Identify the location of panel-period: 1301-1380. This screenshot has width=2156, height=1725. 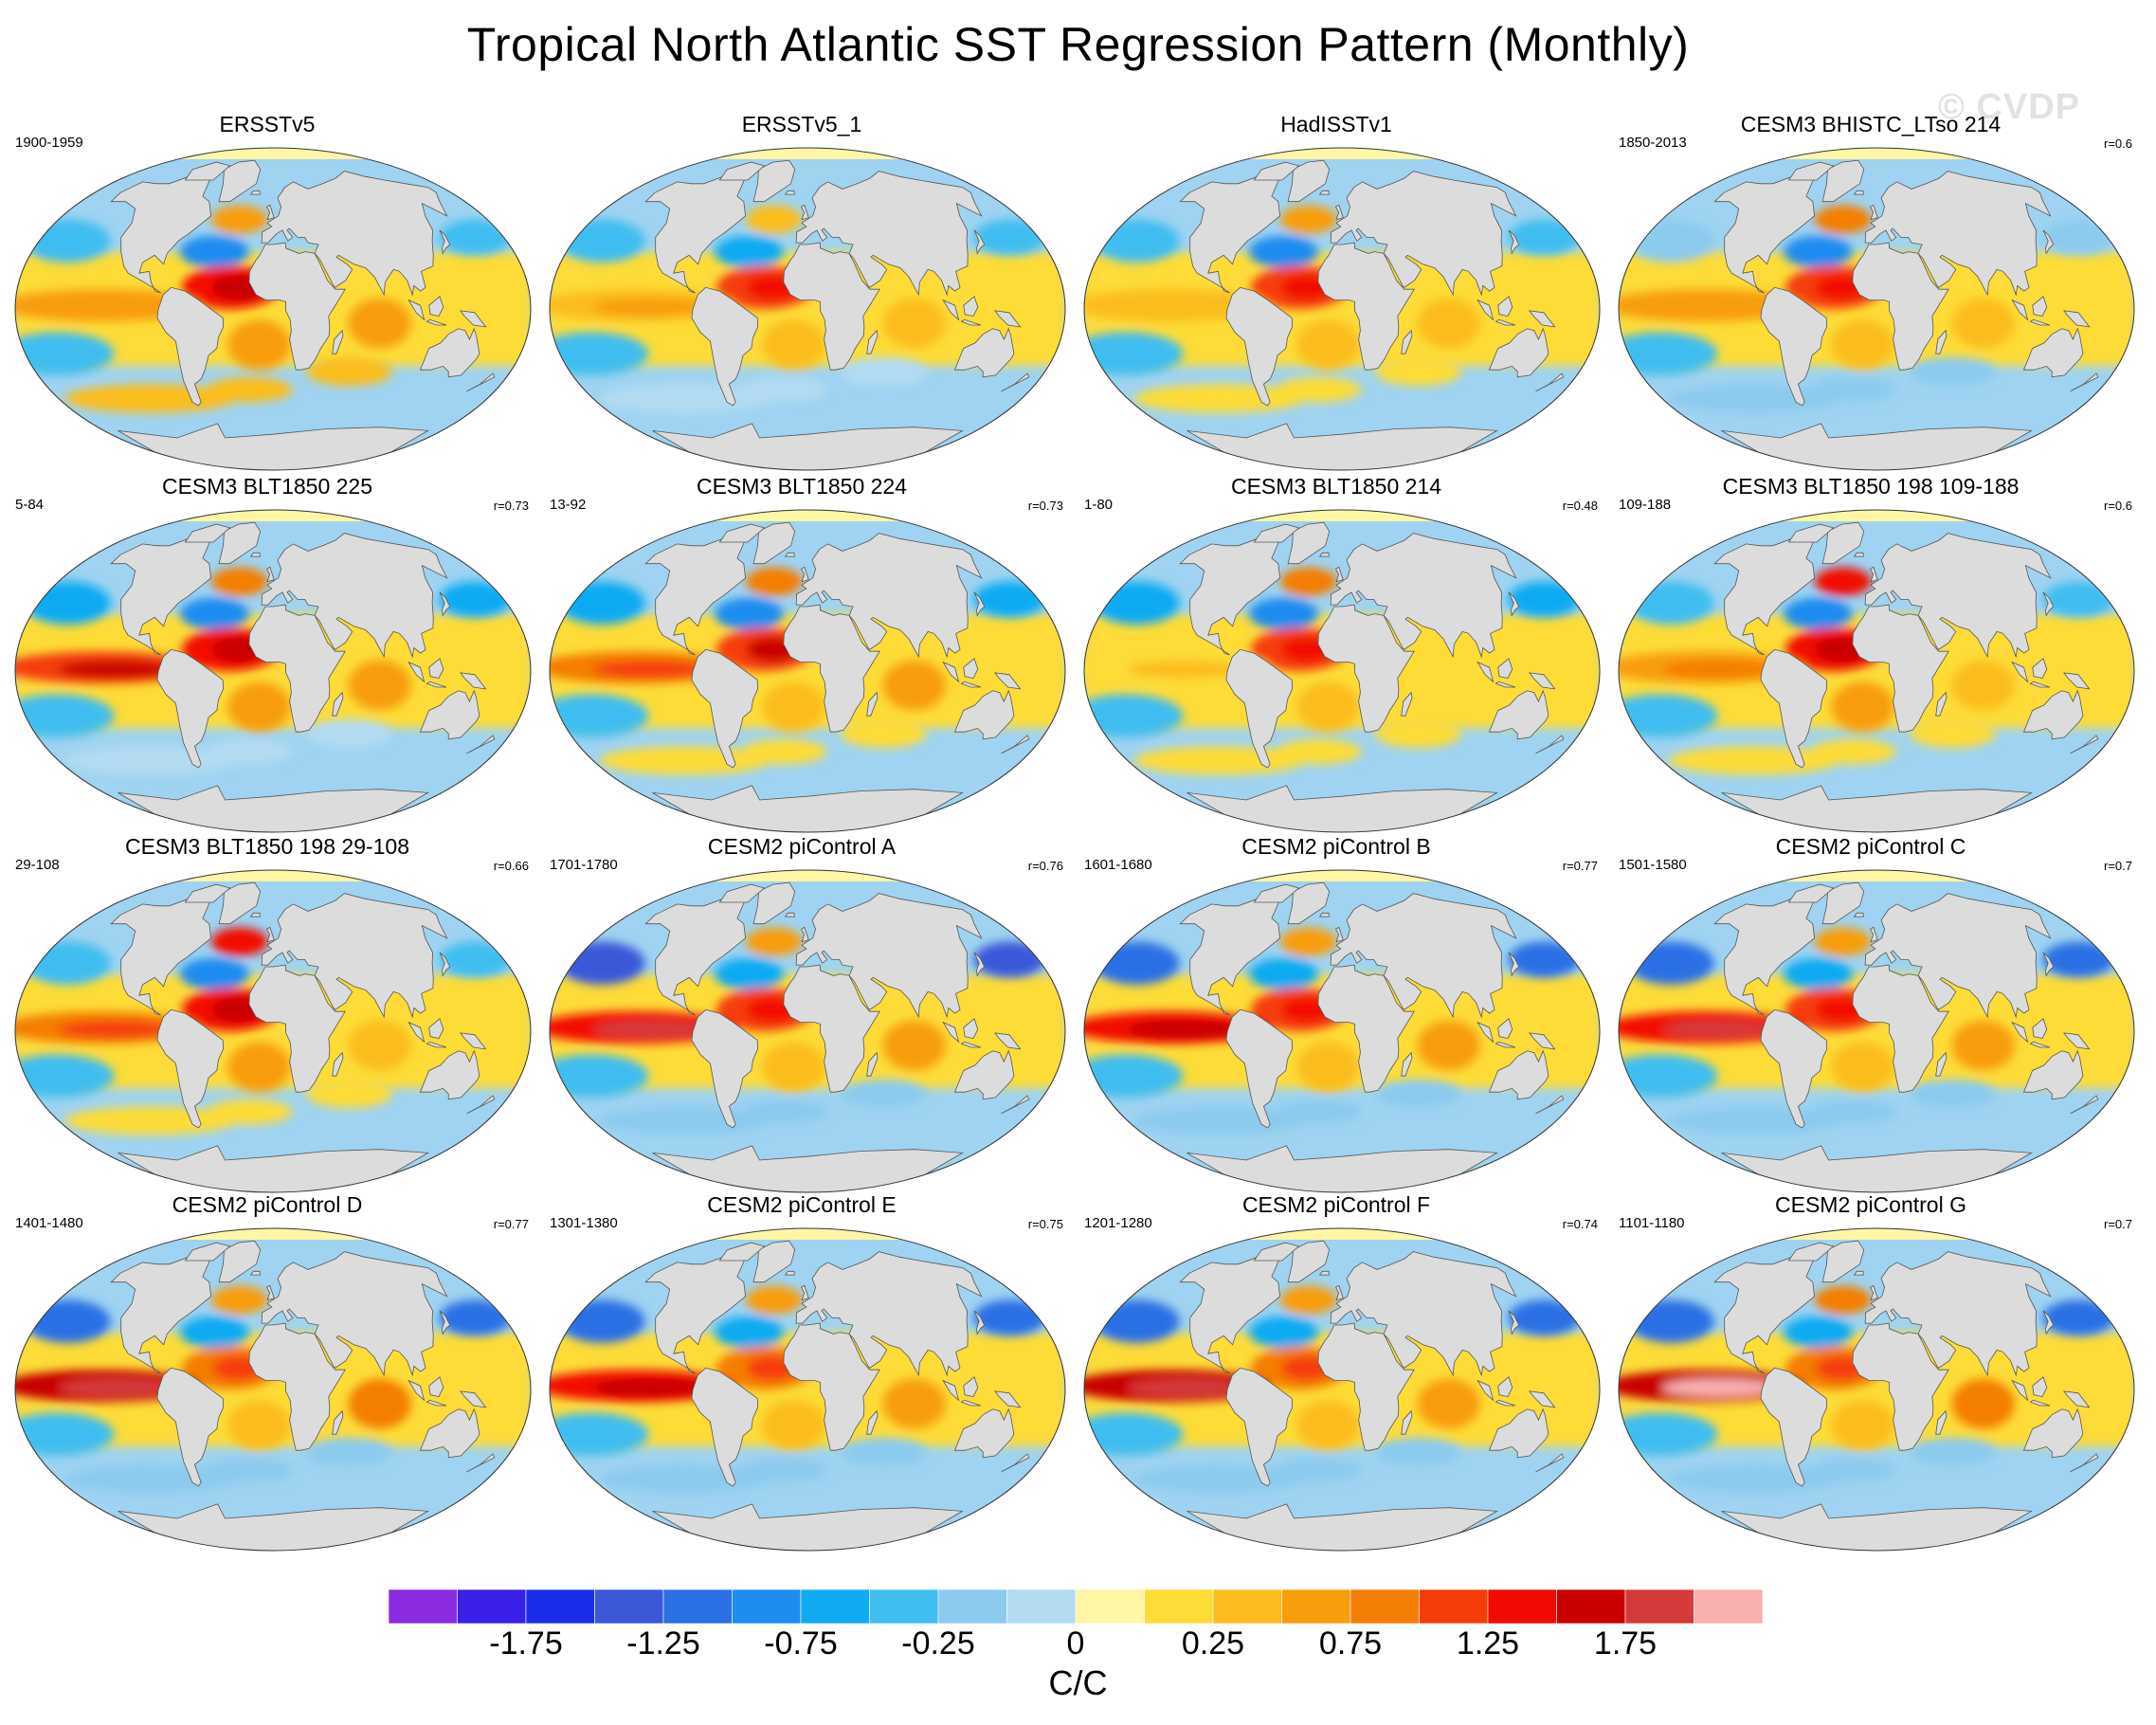
(584, 1223).